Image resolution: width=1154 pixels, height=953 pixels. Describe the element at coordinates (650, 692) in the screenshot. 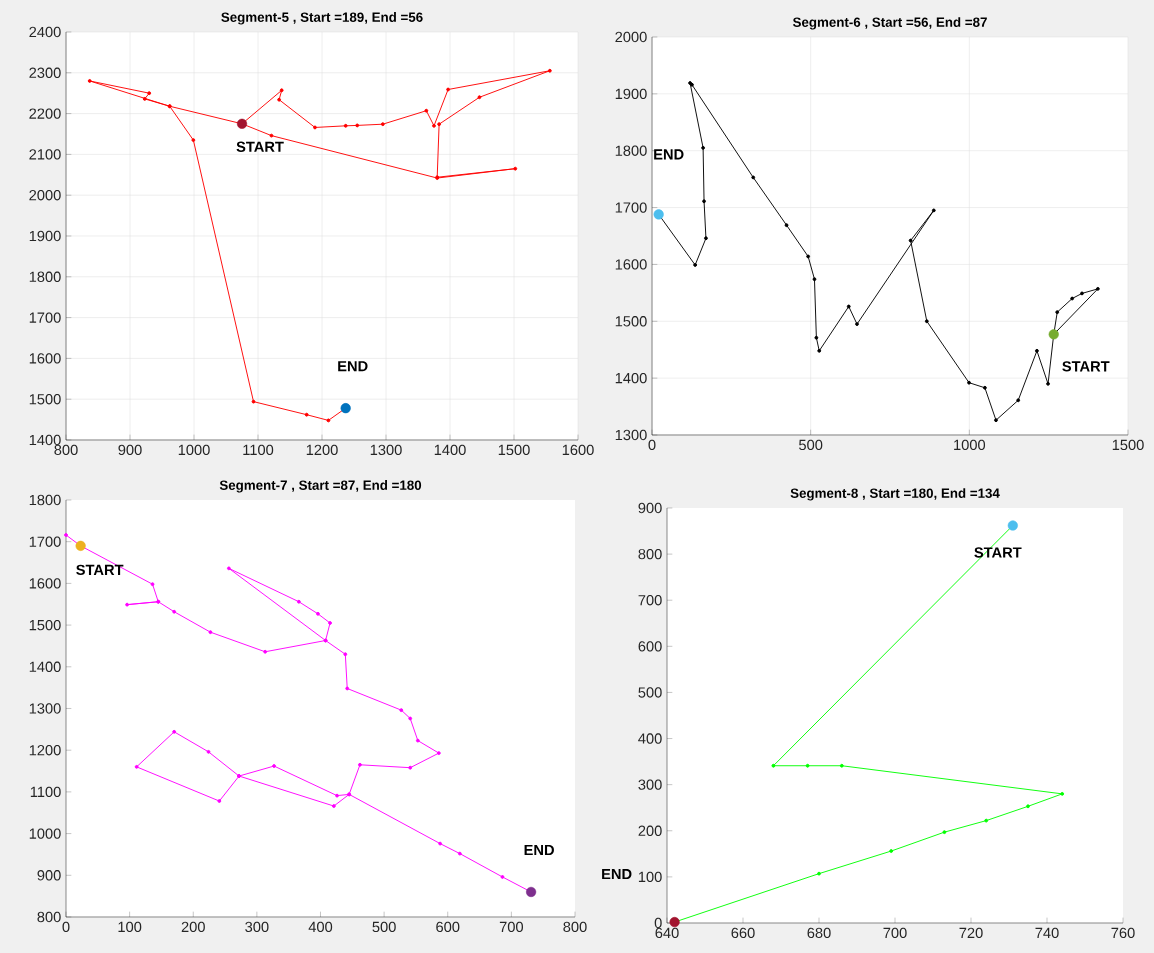

I see `y-tick-label: 500` at that location.